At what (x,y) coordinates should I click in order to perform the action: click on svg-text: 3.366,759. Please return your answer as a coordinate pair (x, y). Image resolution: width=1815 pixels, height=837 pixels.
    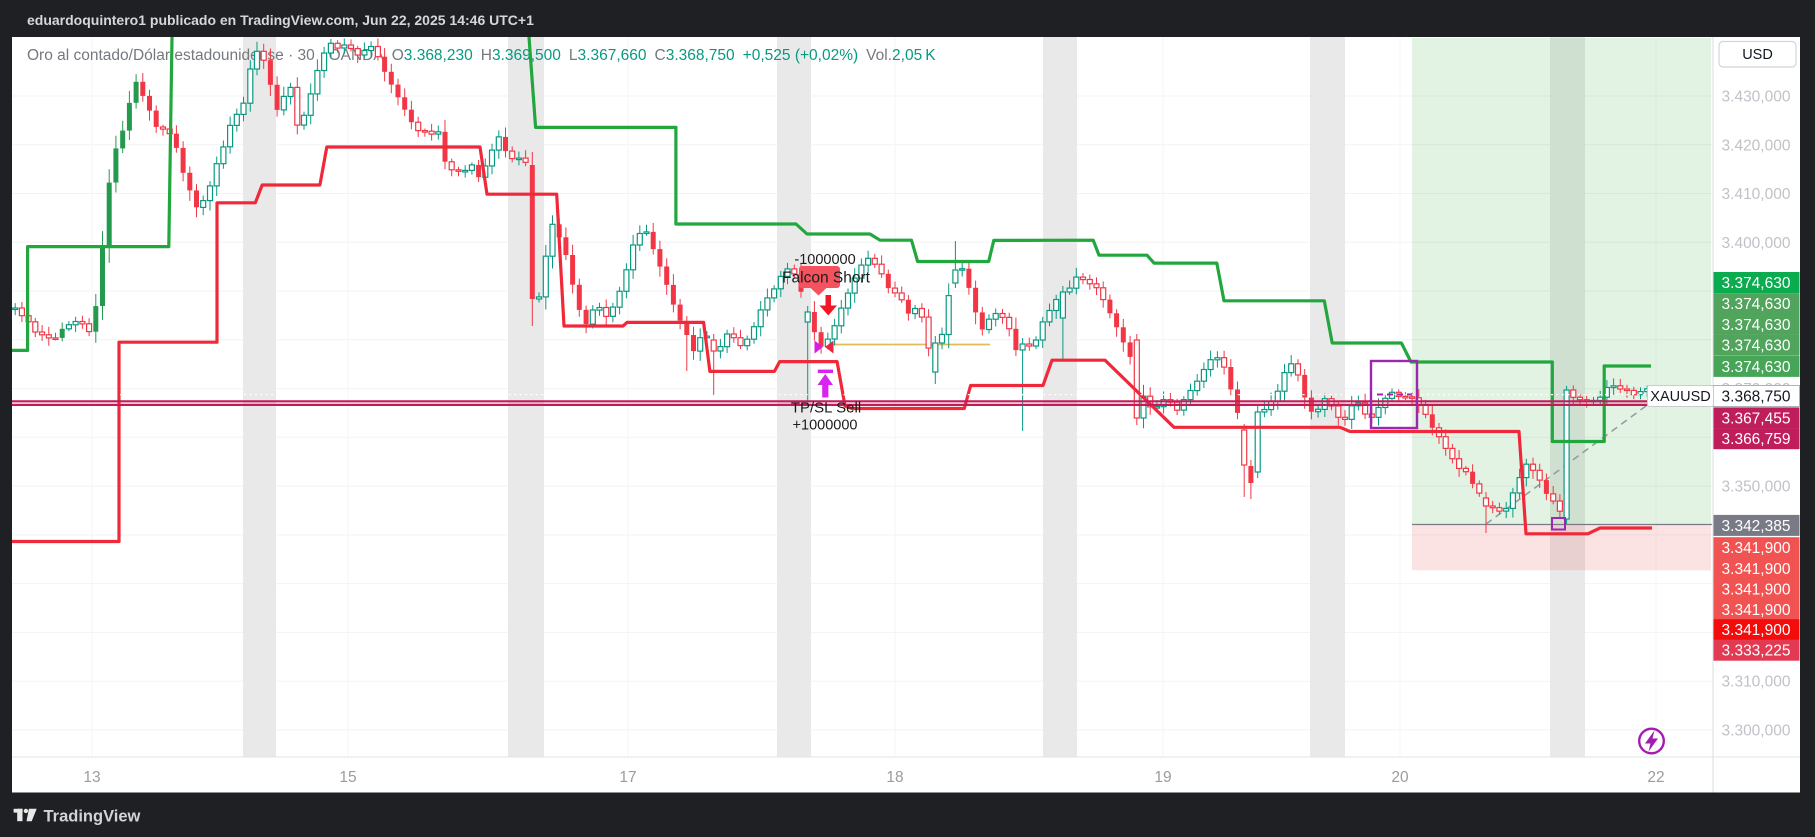
    Looking at the image, I should click on (1756, 439).